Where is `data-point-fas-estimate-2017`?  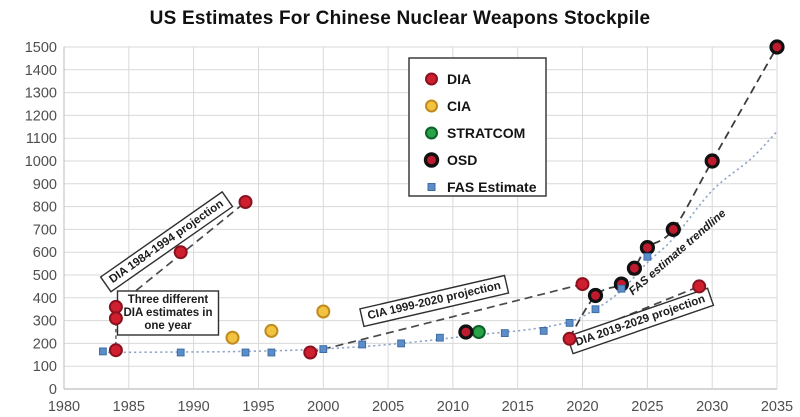 data-point-fas-estimate-2017 is located at coordinates (543, 331).